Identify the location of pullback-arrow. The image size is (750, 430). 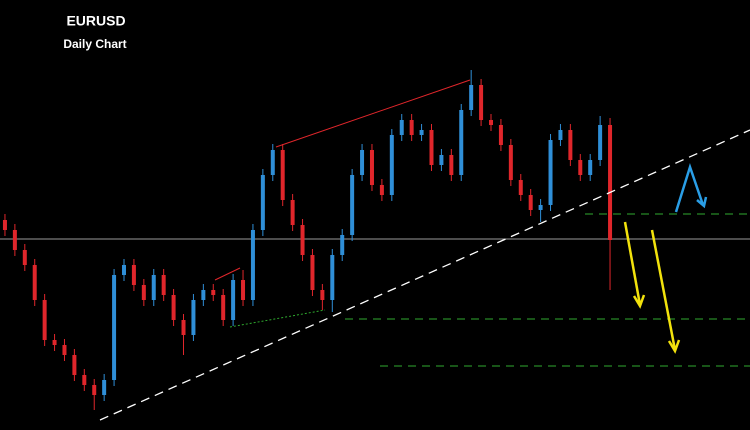
(691, 187).